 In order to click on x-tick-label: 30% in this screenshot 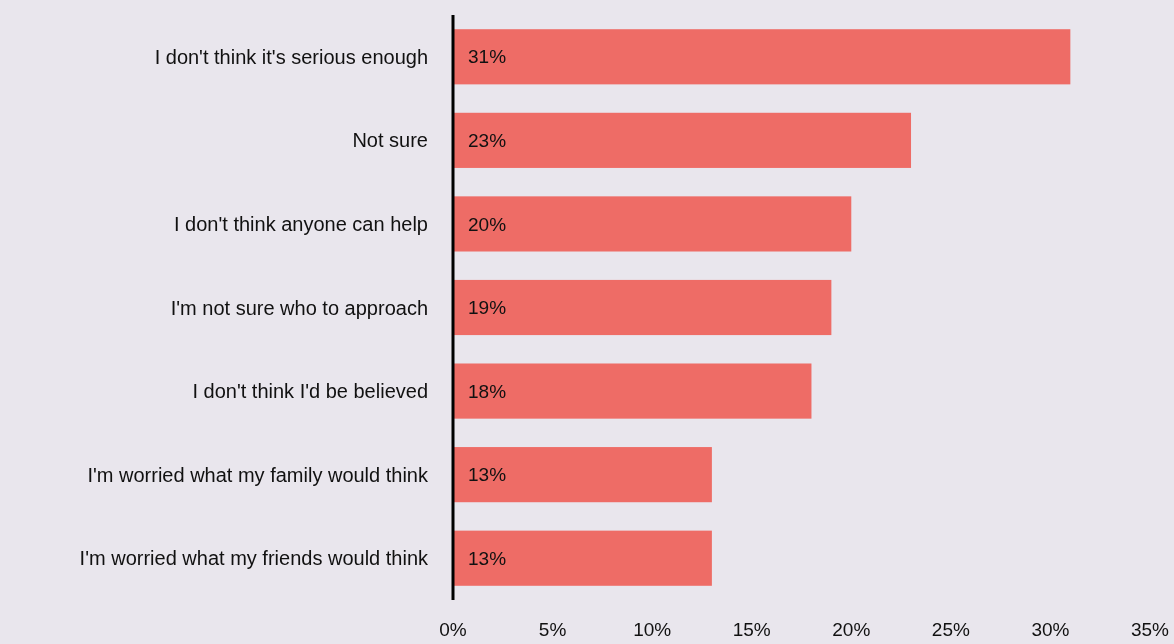, I will do `click(1050, 629)`.